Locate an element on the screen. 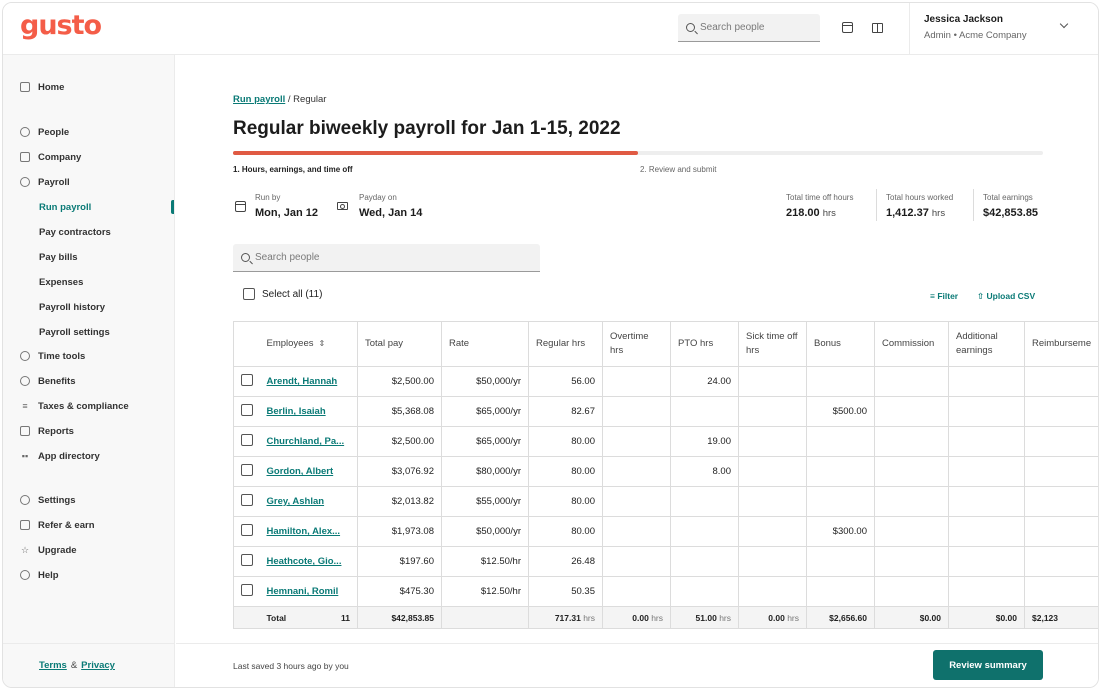  cell-pto: 19.00 is located at coordinates (704, 441).